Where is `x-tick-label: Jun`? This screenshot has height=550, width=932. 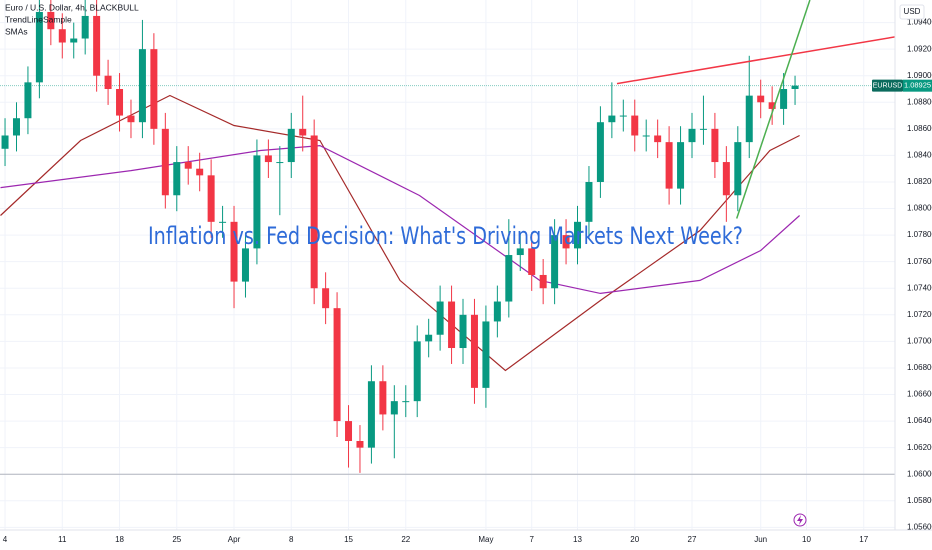
x-tick-label: Jun is located at coordinates (760, 539).